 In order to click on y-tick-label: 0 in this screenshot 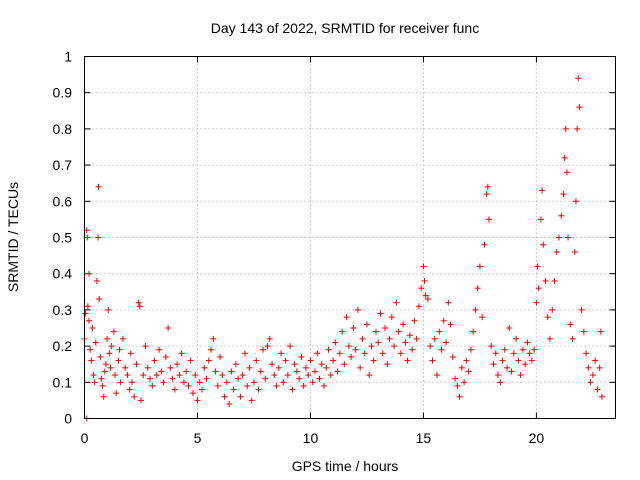, I will do `click(68, 419)`.